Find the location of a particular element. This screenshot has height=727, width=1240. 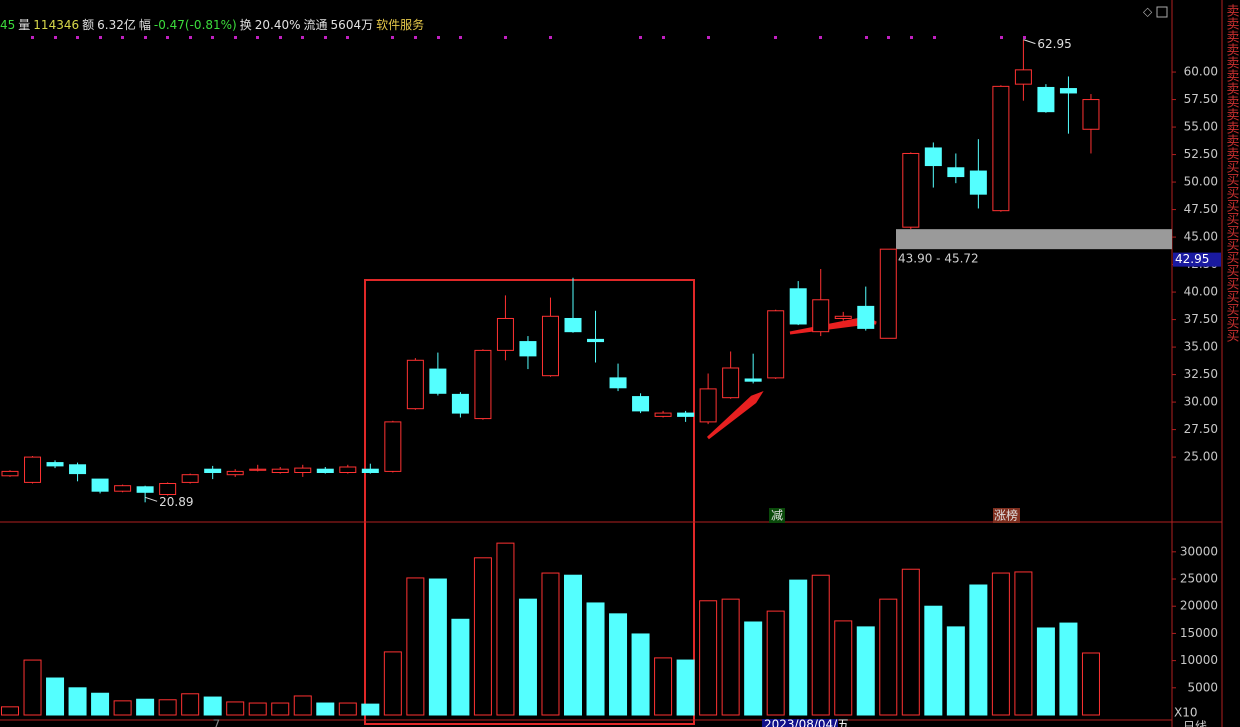

x-tick-label: 7 is located at coordinates (217, 722).